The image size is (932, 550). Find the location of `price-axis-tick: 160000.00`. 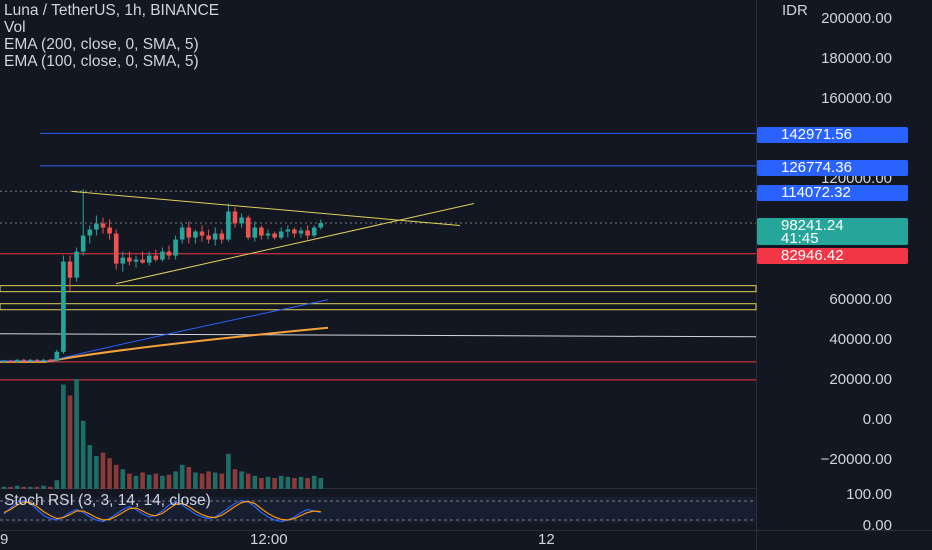

price-axis-tick: 160000.00 is located at coordinates (856, 99).